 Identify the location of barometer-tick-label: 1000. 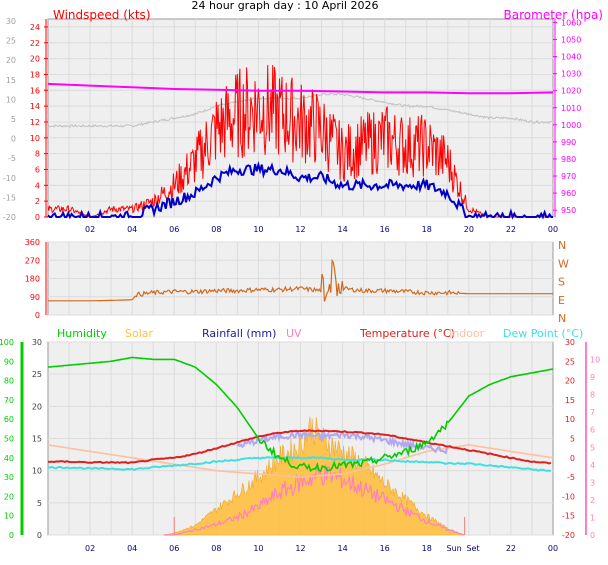
(571, 125).